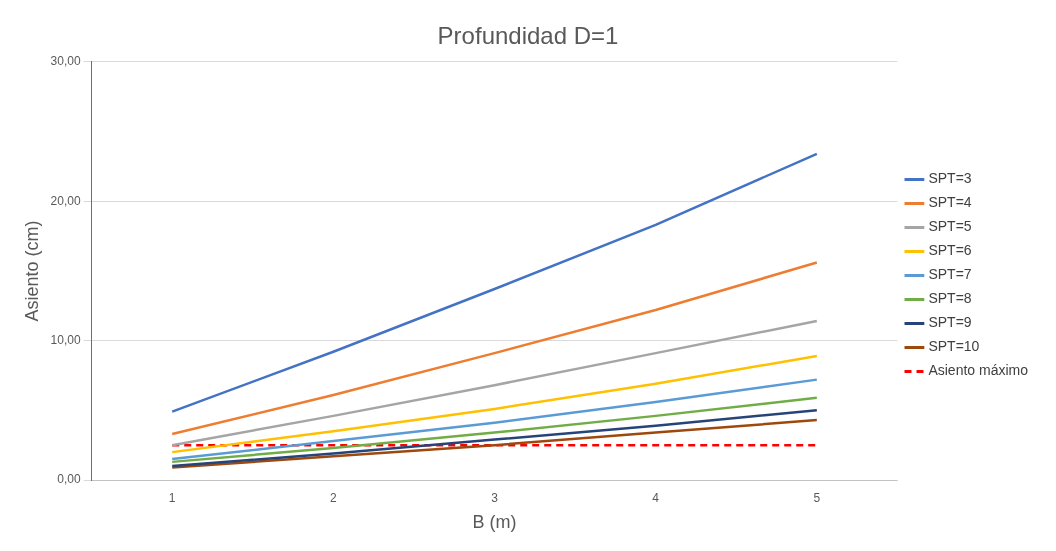  I want to click on y-tick-label: 10,00, so click(65, 339).